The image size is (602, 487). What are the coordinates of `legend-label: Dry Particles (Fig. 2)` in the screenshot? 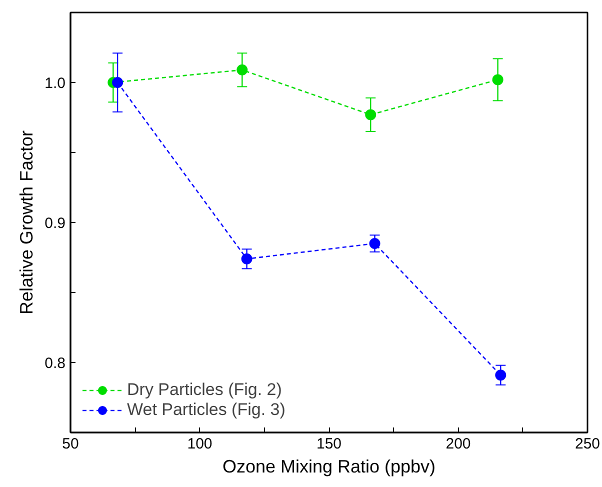 It's located at (204, 390).